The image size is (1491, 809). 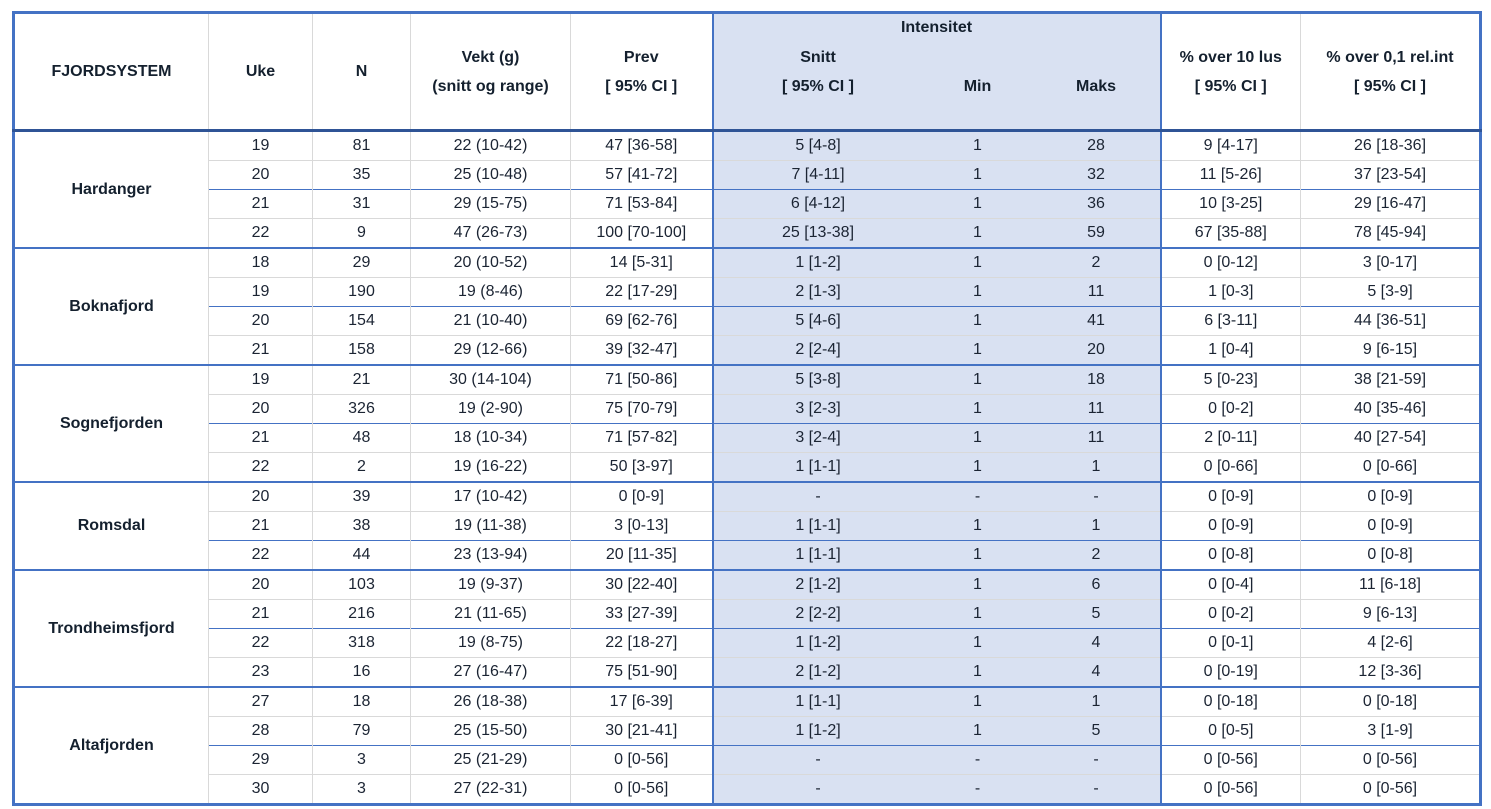 I want to click on fjord-name: Altafjorden, so click(x=111, y=745).